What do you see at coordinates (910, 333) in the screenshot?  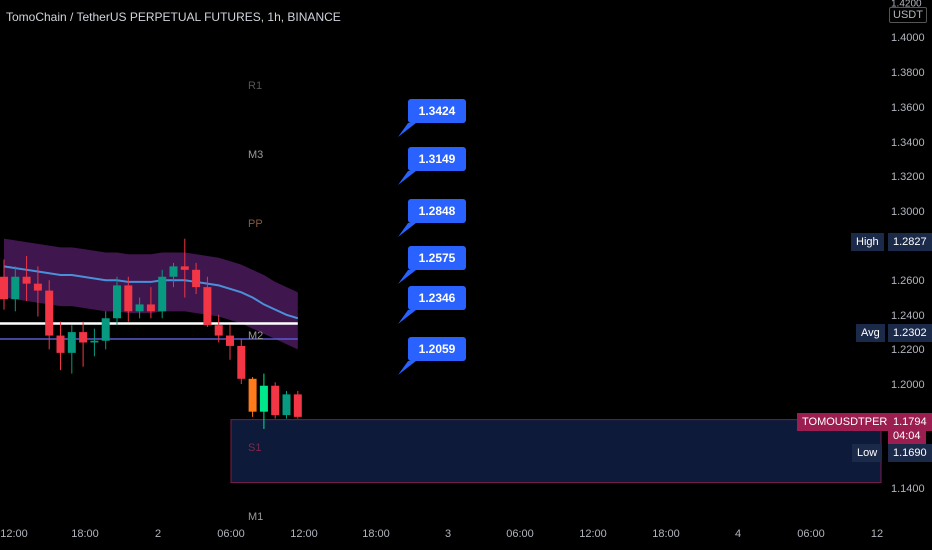 I see `avg-value: 1.2302` at bounding box center [910, 333].